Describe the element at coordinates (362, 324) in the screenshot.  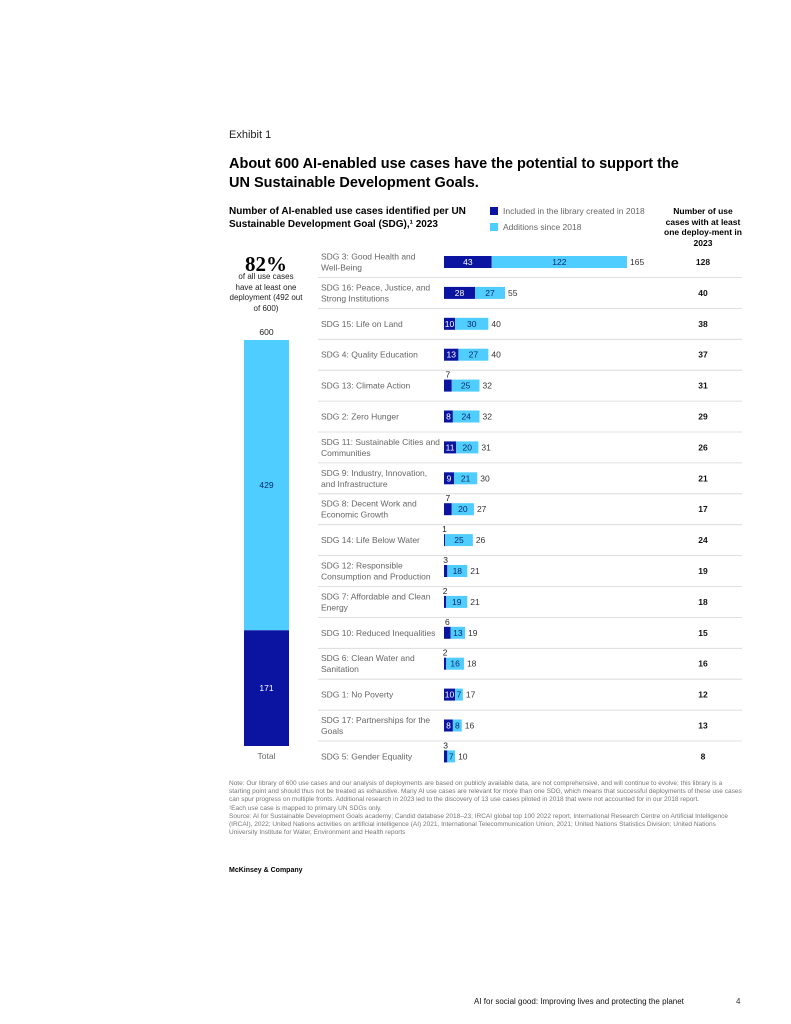
I see `sdg-label: SDG 15: Life on Land` at that location.